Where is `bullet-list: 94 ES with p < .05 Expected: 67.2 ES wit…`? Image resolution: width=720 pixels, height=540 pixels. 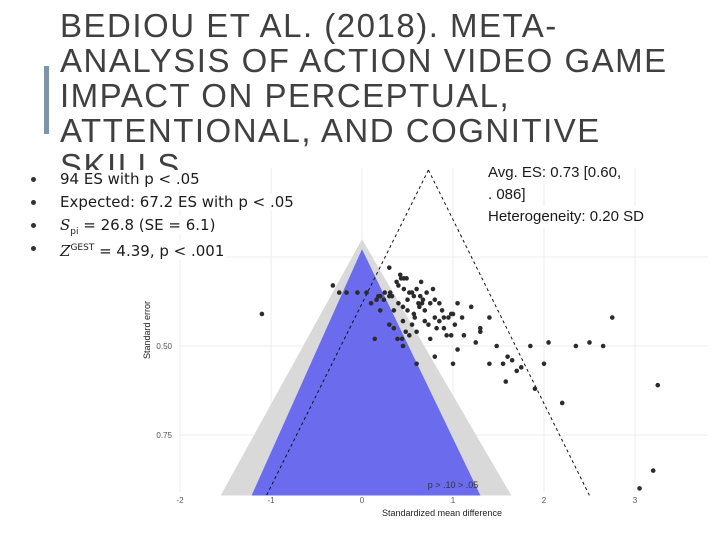
bullet-list: 94 ES with p < .05 Expected: 67.2 ES wit… is located at coordinates (163, 214).